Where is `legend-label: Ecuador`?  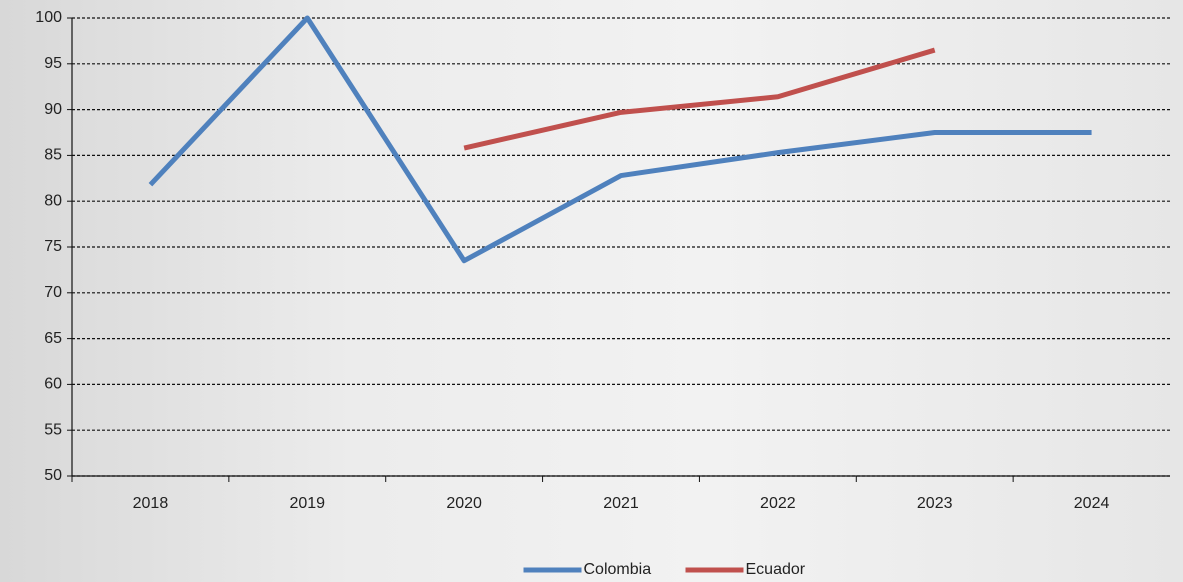
legend-label: Ecuador is located at coordinates (776, 569).